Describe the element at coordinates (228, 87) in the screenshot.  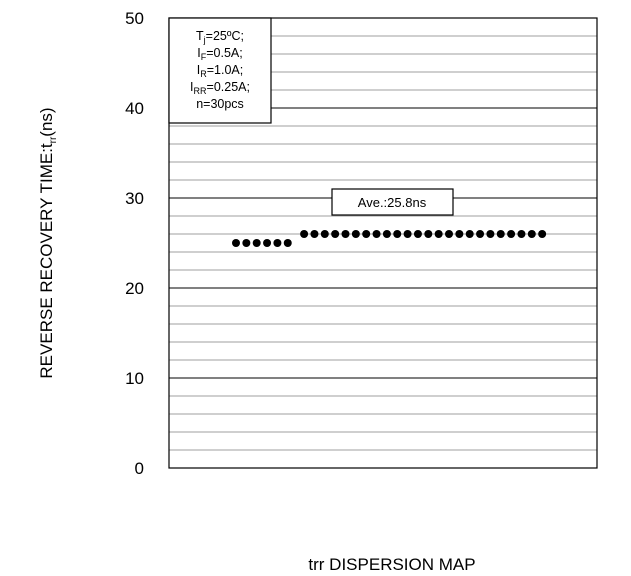
I see `condition-value: =0.25A;` at that location.